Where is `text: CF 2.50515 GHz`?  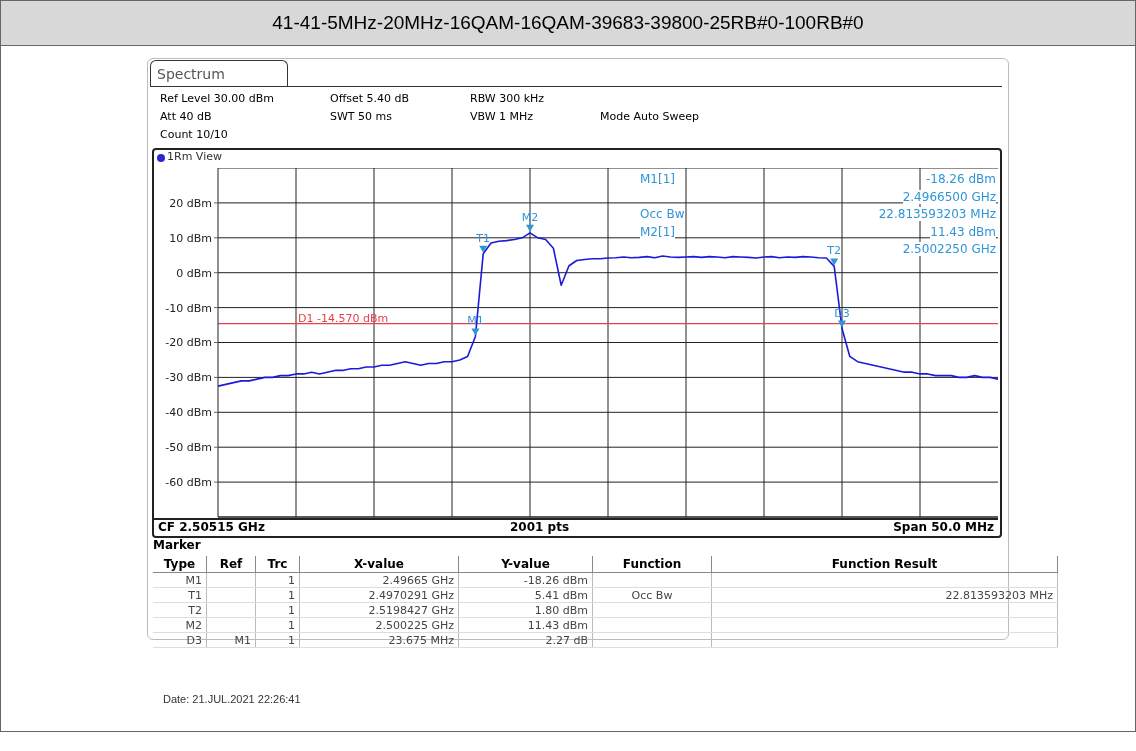 text: CF 2.50515 GHz is located at coordinates (211, 527).